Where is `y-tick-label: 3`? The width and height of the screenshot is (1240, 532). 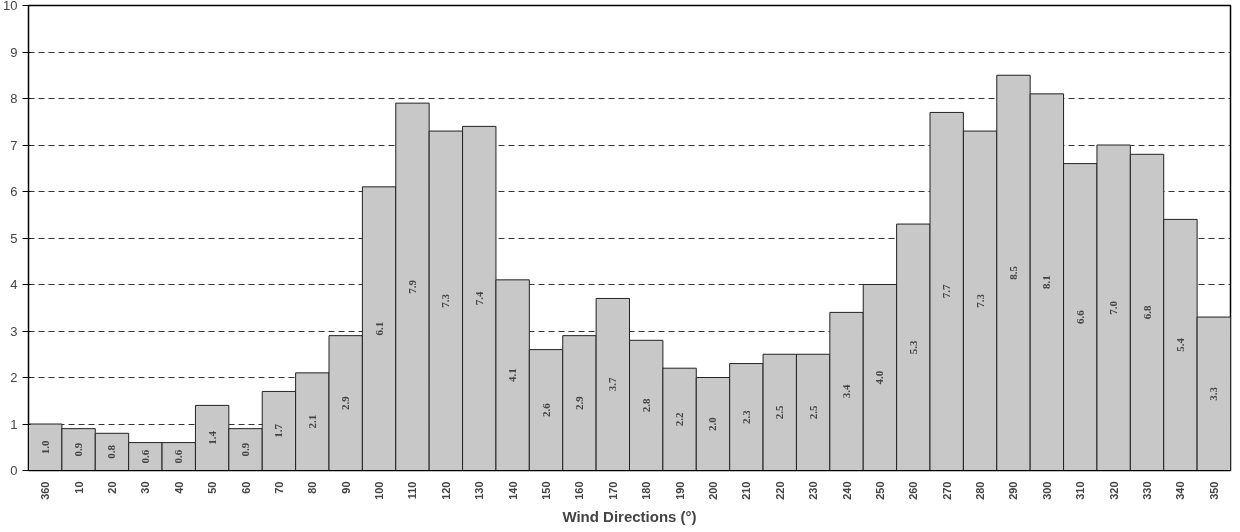
y-tick-label: 3 is located at coordinates (14, 331).